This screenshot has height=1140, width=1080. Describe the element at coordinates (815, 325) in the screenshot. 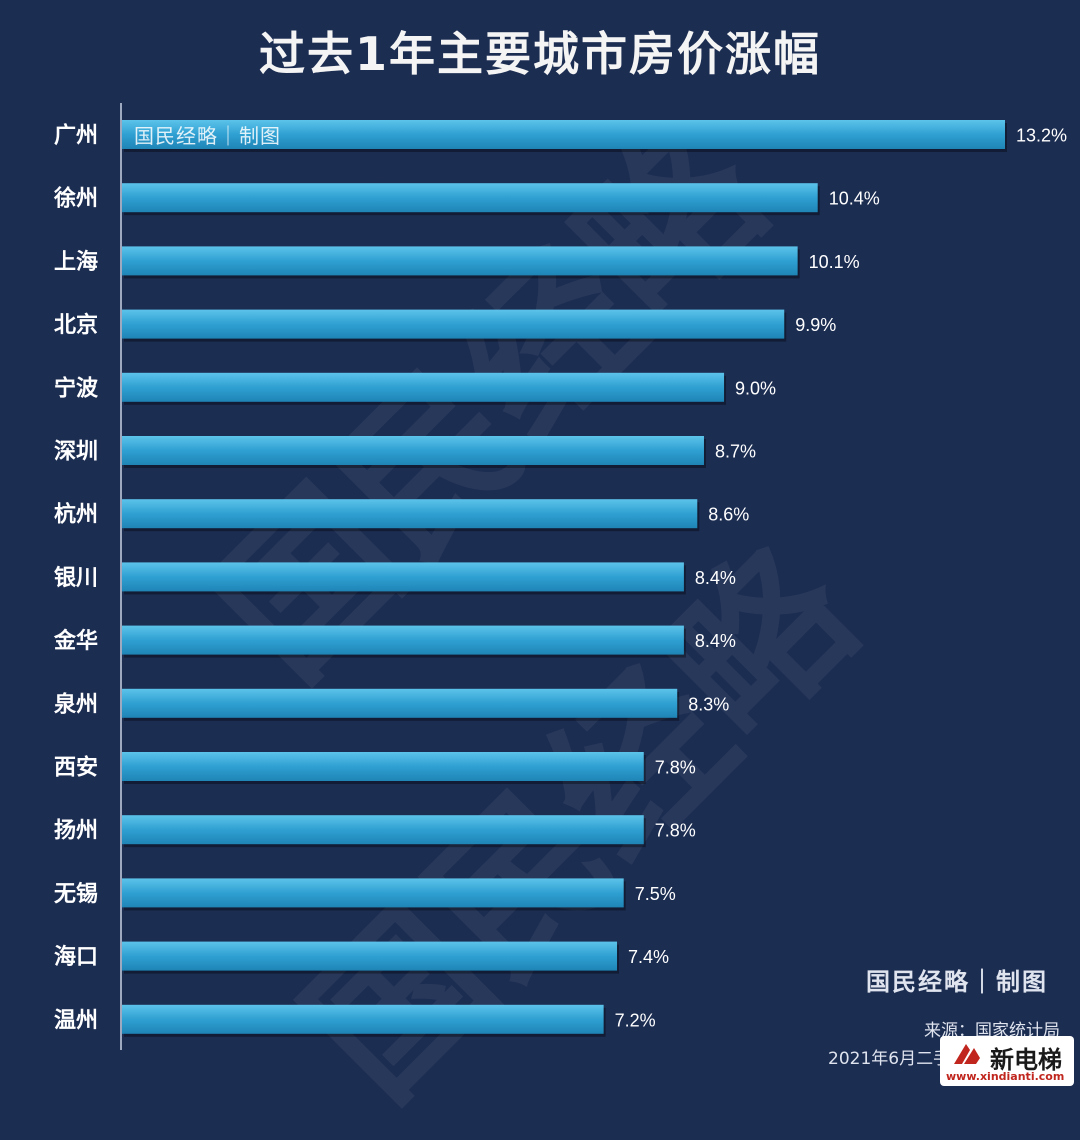

I see `value-label: 9.9%` at that location.